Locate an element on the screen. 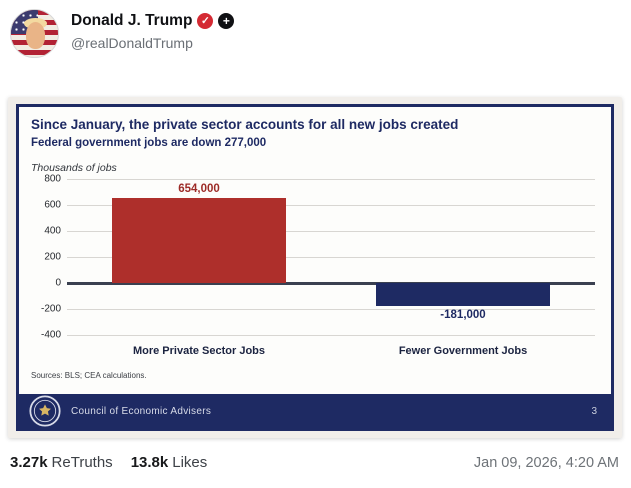 The image size is (631, 488). likes-count: 13.8k is located at coordinates (149, 462).